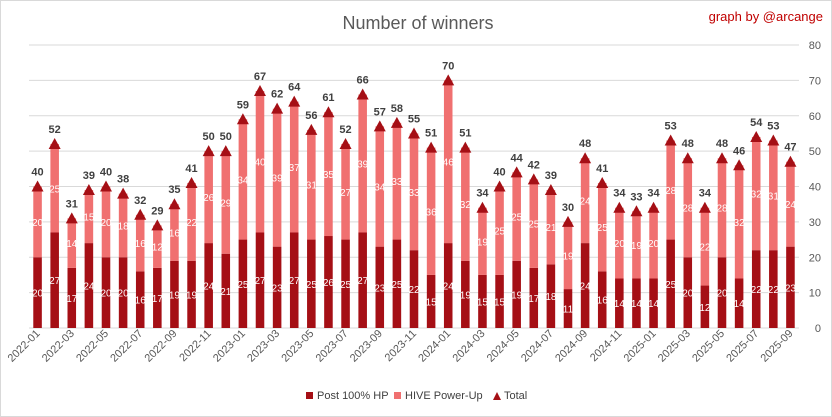 Image resolution: width=832 pixels, height=417 pixels. What do you see at coordinates (688, 144) in the screenshot?
I see `total-label: 48` at bounding box center [688, 144].